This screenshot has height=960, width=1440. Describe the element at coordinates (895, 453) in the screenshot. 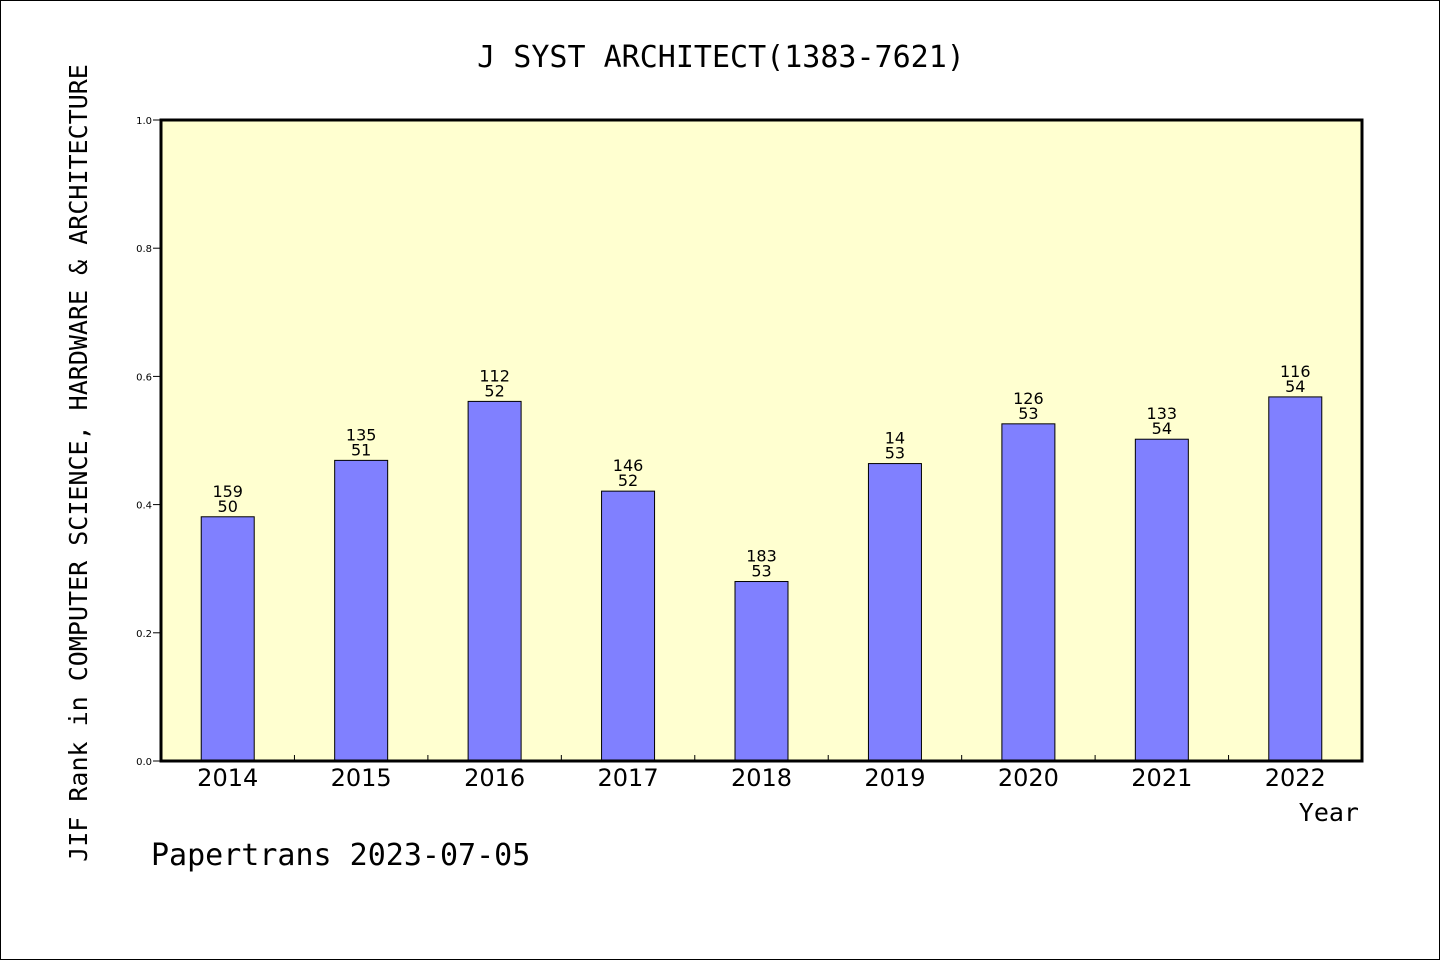

I see `data-label-total-2019: 53` at that location.